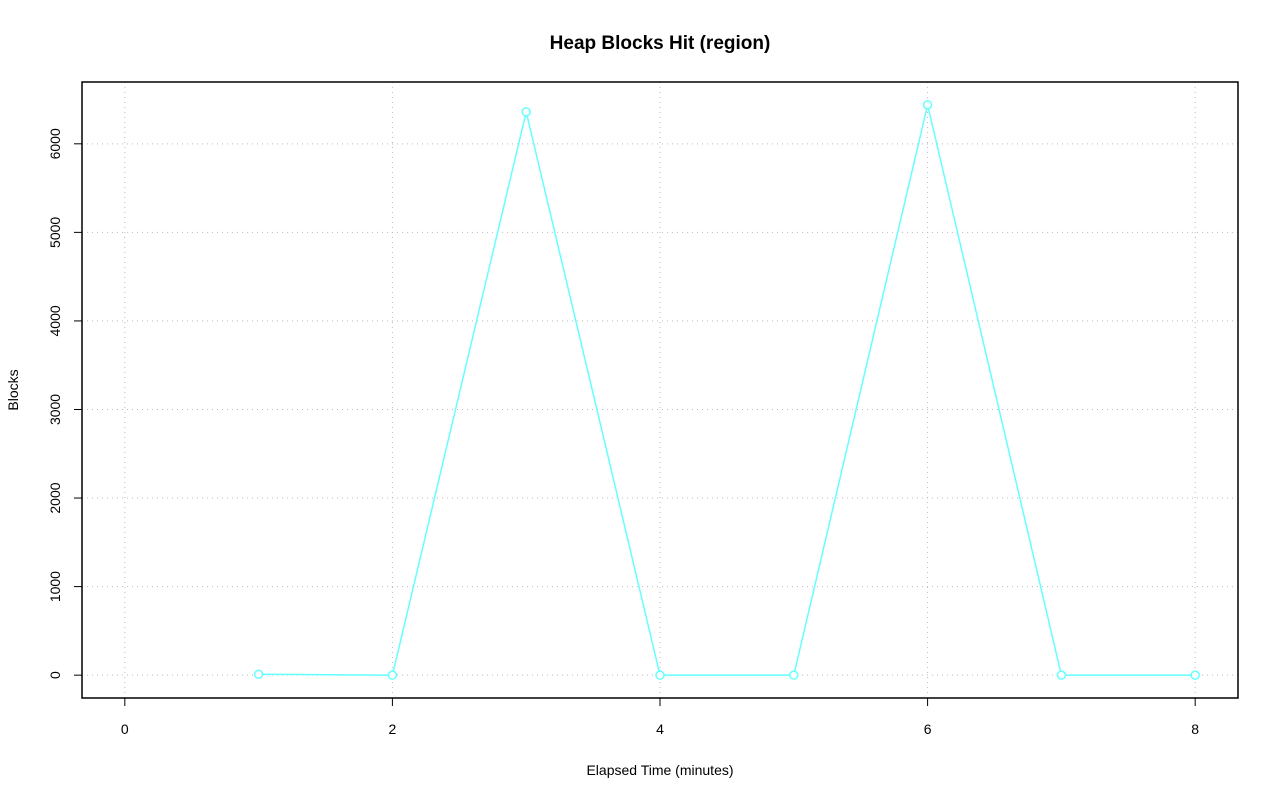  I want to click on x-tick-label: 4, so click(660, 729).